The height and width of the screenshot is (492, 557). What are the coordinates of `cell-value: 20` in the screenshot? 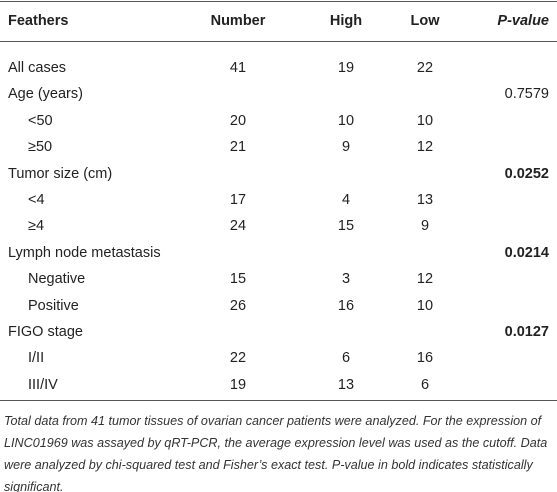 It's located at (238, 120).